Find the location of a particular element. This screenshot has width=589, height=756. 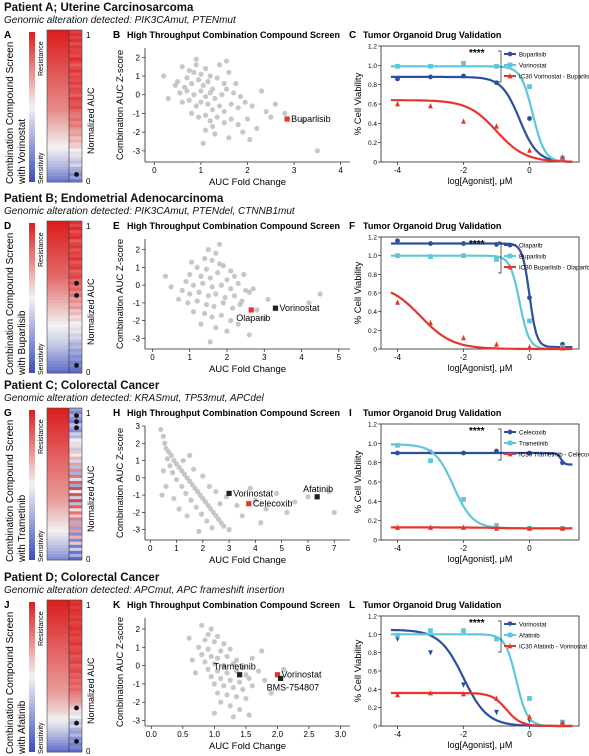

panel-letter: H is located at coordinates (116, 413).